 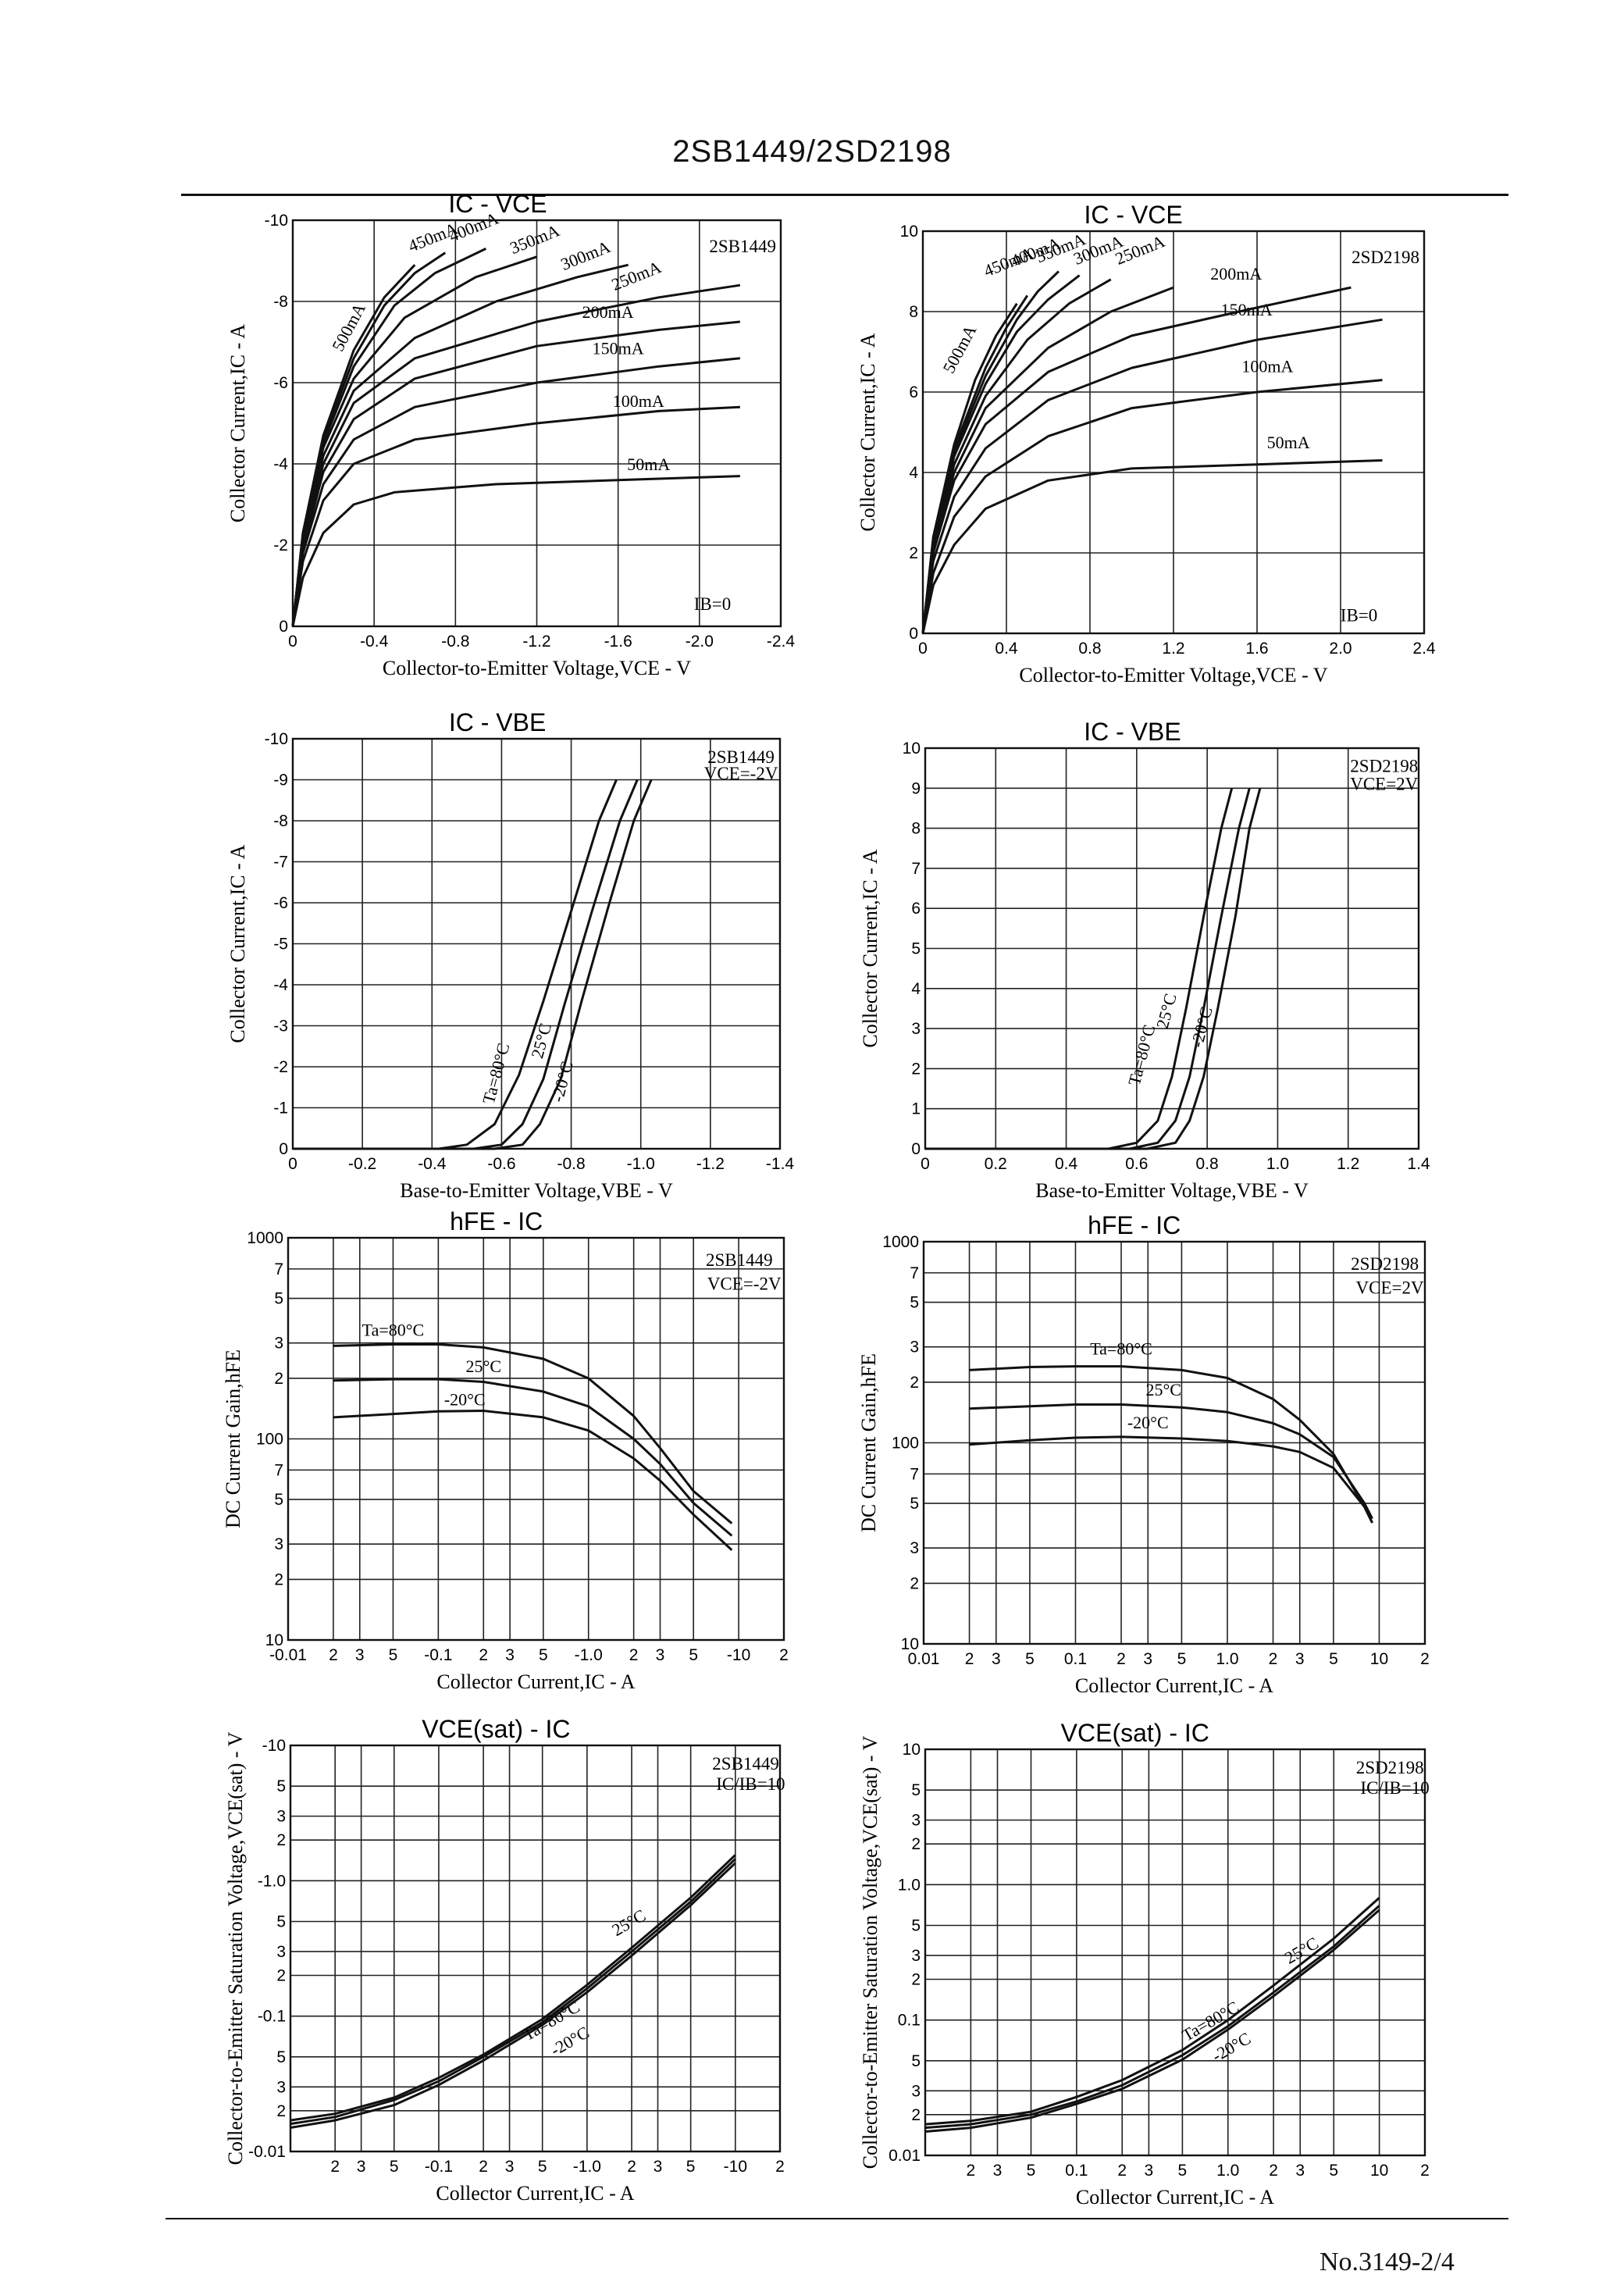 What do you see at coordinates (280, 1109) in the screenshot?
I see `y-tick-label: -1` at bounding box center [280, 1109].